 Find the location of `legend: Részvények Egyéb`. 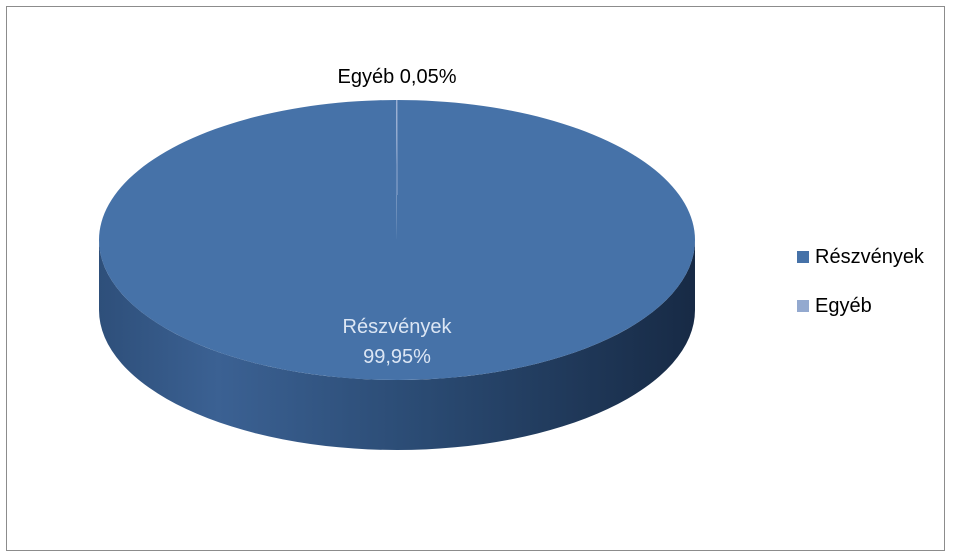

legend: Részvények Egyéb is located at coordinates (861, 281).